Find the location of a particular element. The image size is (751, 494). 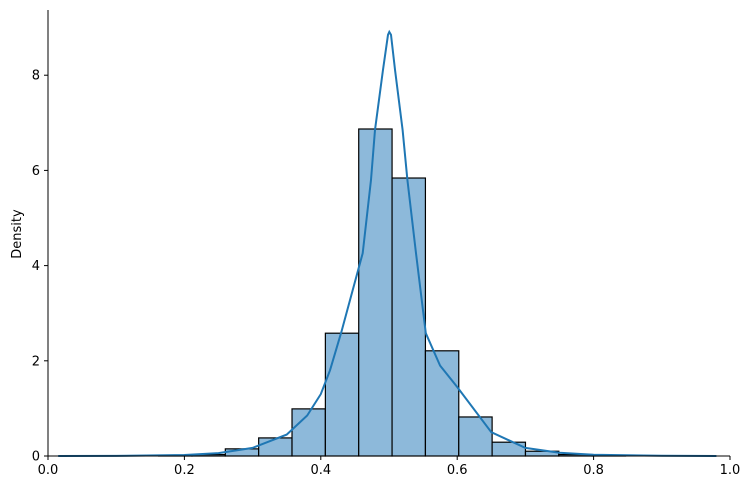

x-tick-label: 0.6 is located at coordinates (457, 470).